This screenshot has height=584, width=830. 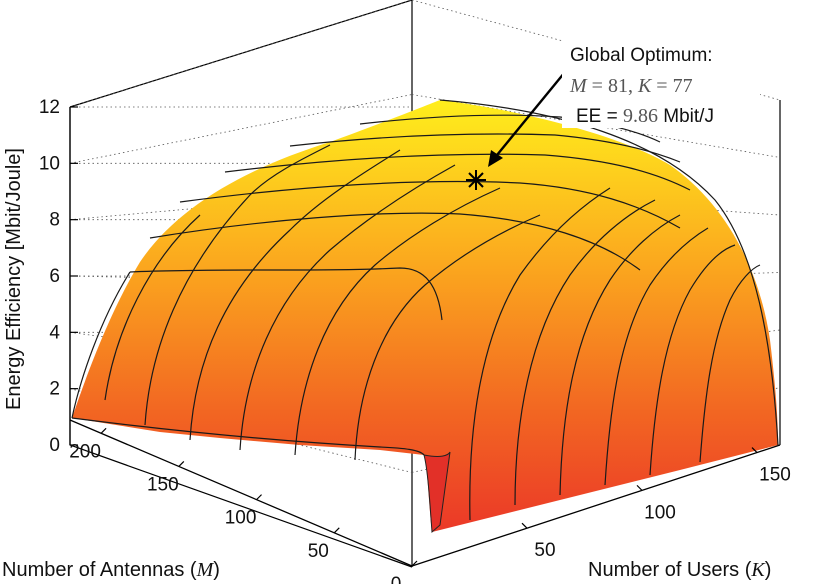 I want to click on z-tick-label: 12, so click(x=49, y=107).